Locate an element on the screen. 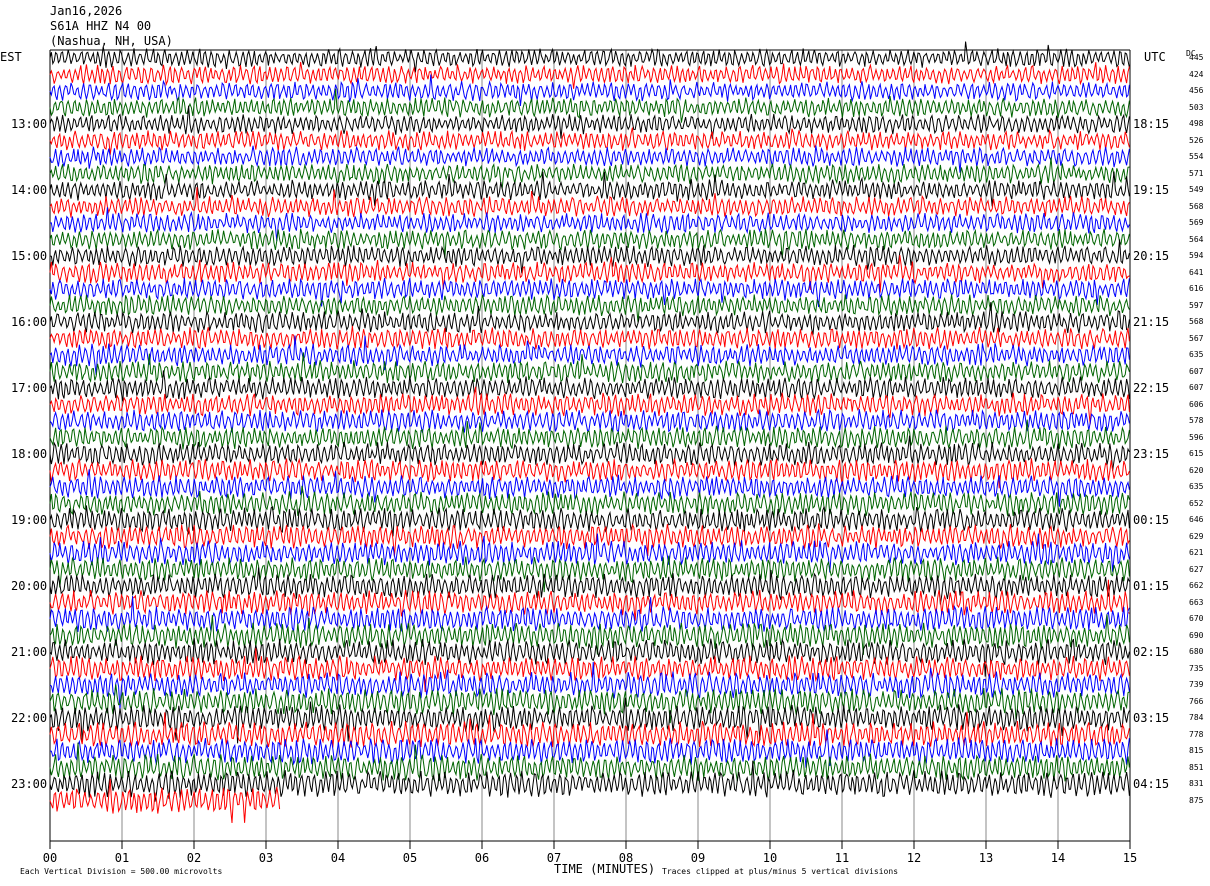 Image resolution: width=1210 pixels, height=886 pixels. x-tick-label: 03 is located at coordinates (266, 858).